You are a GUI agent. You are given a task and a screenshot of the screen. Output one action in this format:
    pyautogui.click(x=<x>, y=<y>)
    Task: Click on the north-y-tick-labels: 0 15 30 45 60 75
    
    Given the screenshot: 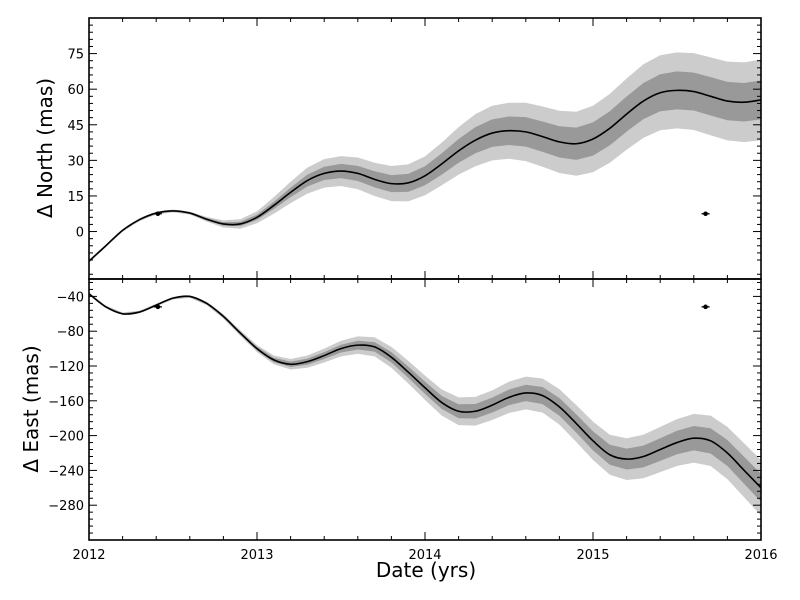 What is the action you would take?
    pyautogui.click(x=75, y=144)
    